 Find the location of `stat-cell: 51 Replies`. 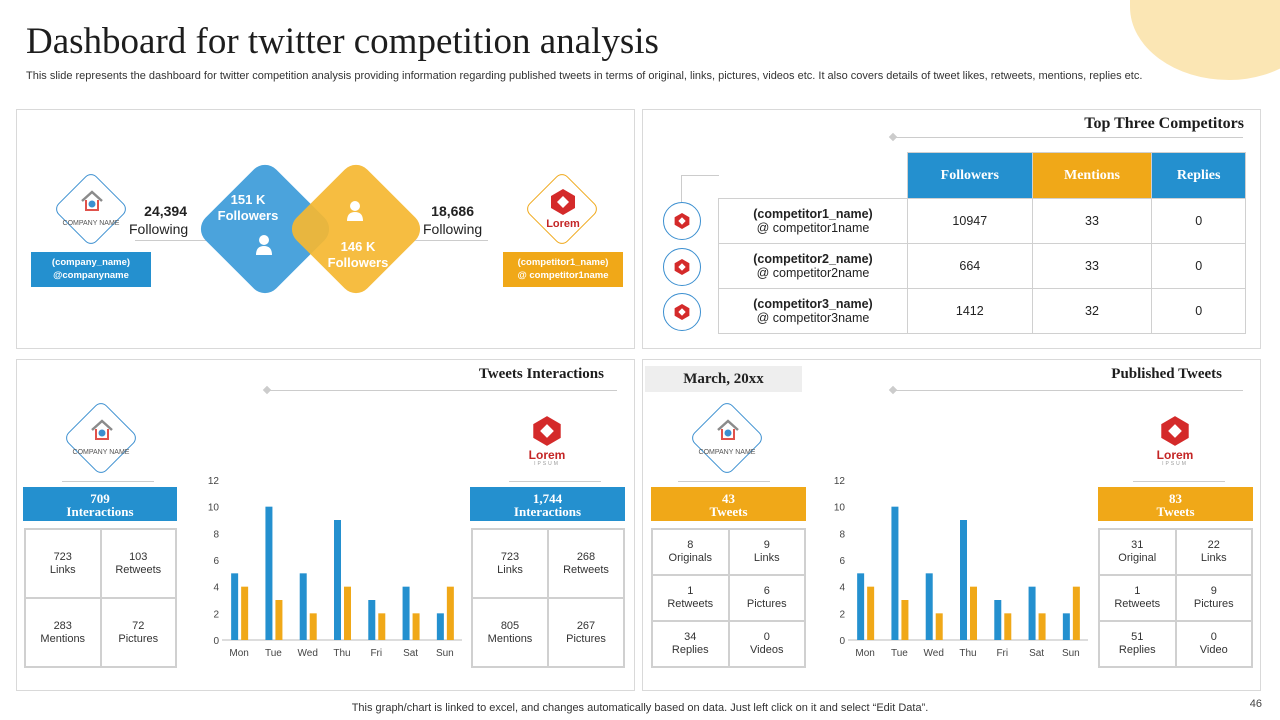

stat-cell: 51 Replies is located at coordinates (1137, 644).